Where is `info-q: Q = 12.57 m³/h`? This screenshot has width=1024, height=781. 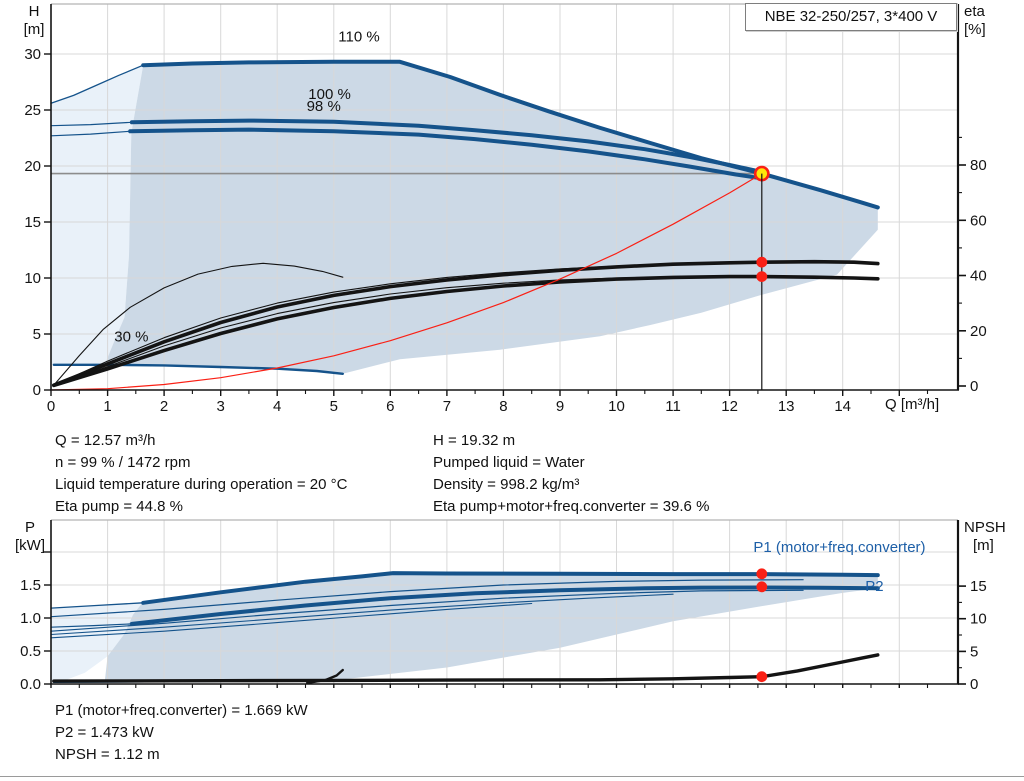
info-q: Q = 12.57 m³/h is located at coordinates (105, 440).